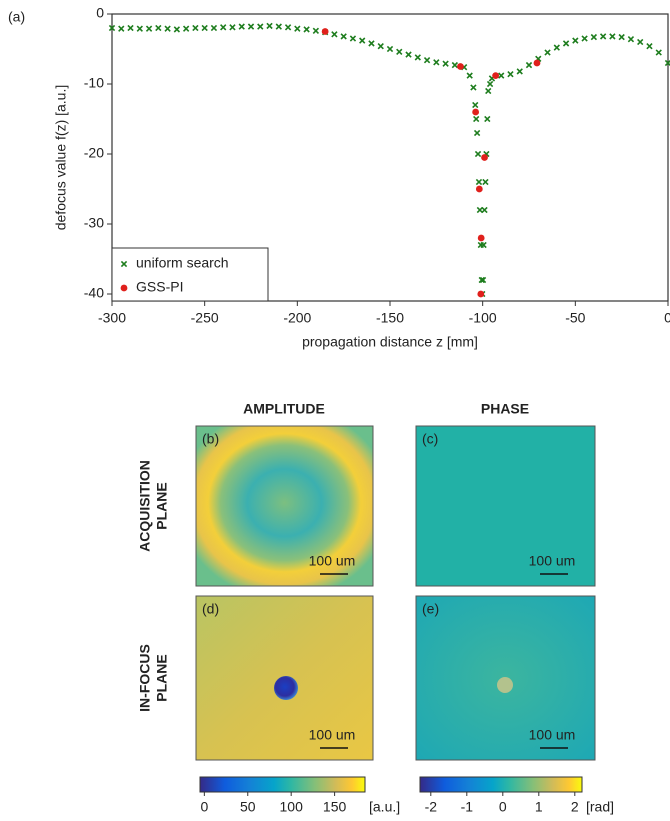 The image size is (670, 821). I want to click on x-axis-label: propagation distance z [mm], so click(390, 342).